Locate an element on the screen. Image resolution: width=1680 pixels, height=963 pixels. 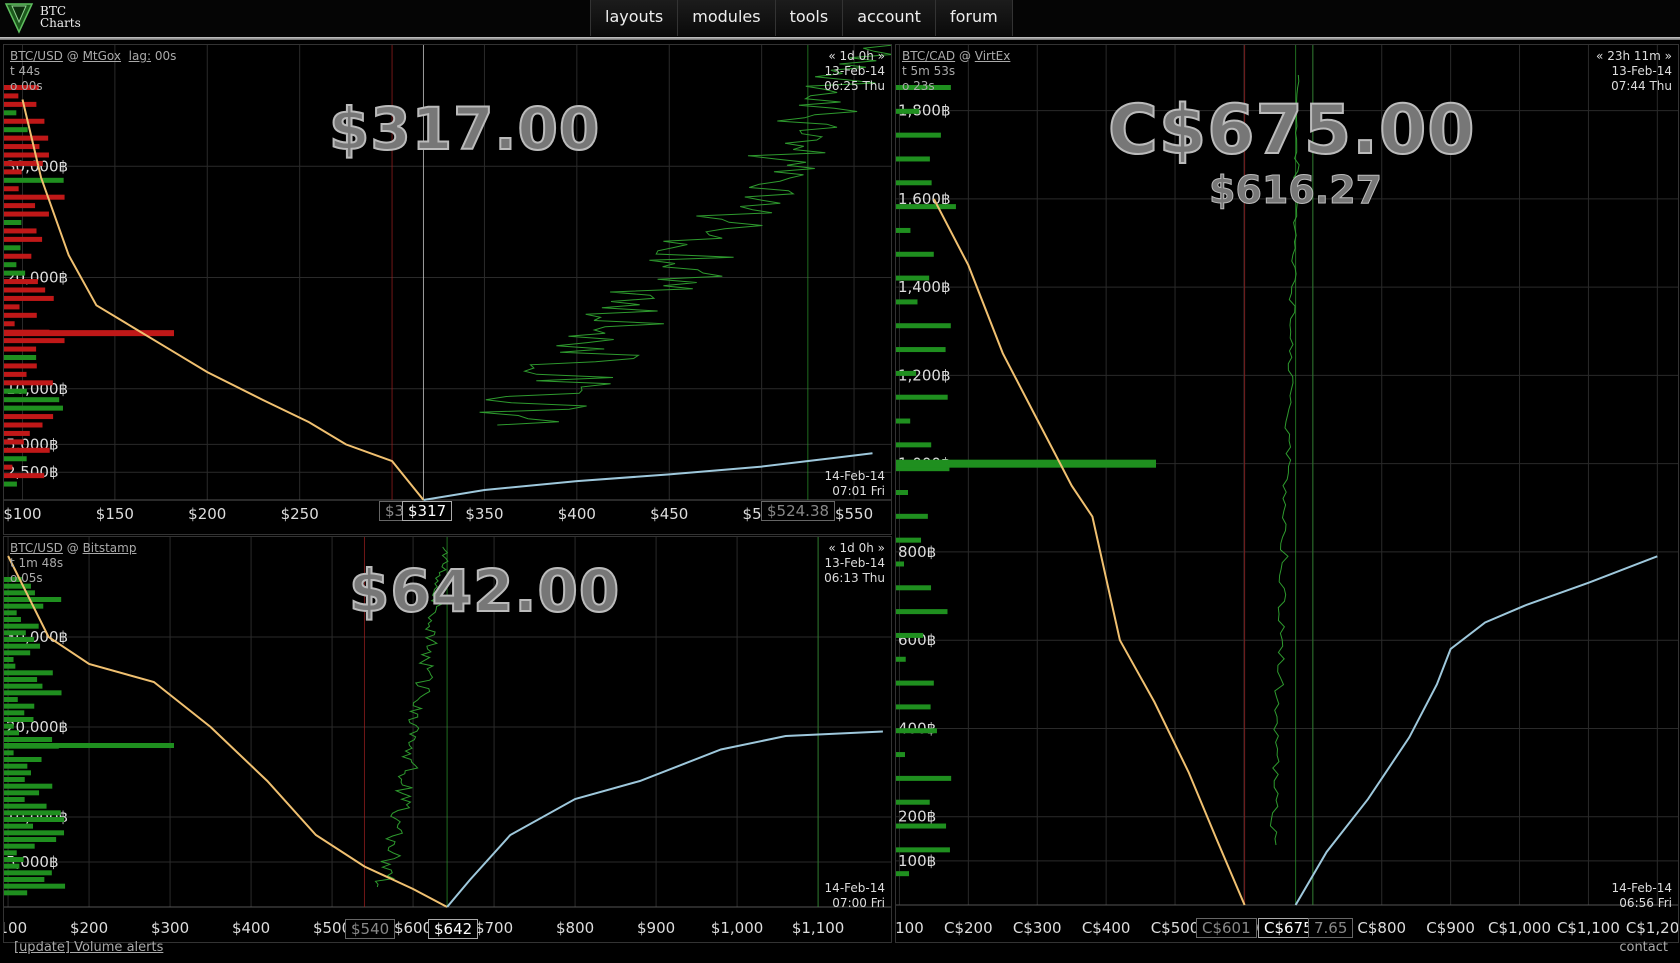
exchange-link: MtGox is located at coordinates (102, 56).